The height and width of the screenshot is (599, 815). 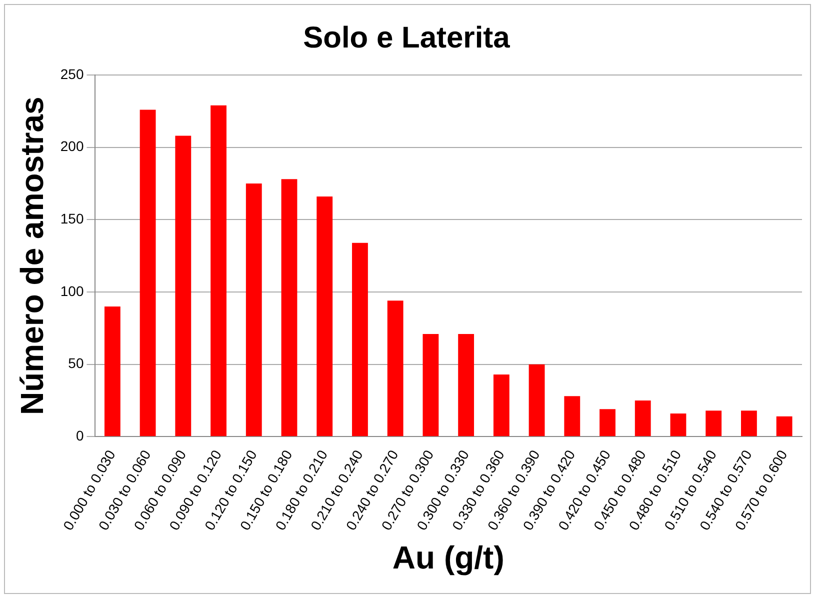 What do you see at coordinates (448, 558) in the screenshot?
I see `x-axis-title: Au (g/t)` at bounding box center [448, 558].